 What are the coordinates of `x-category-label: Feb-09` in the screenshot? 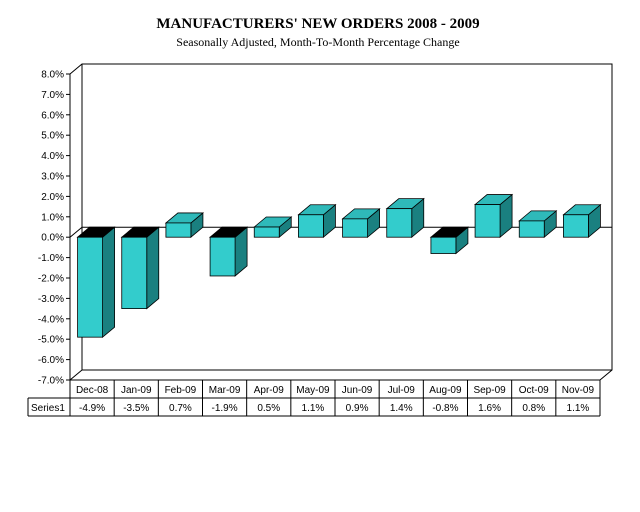 It's located at (181, 390).